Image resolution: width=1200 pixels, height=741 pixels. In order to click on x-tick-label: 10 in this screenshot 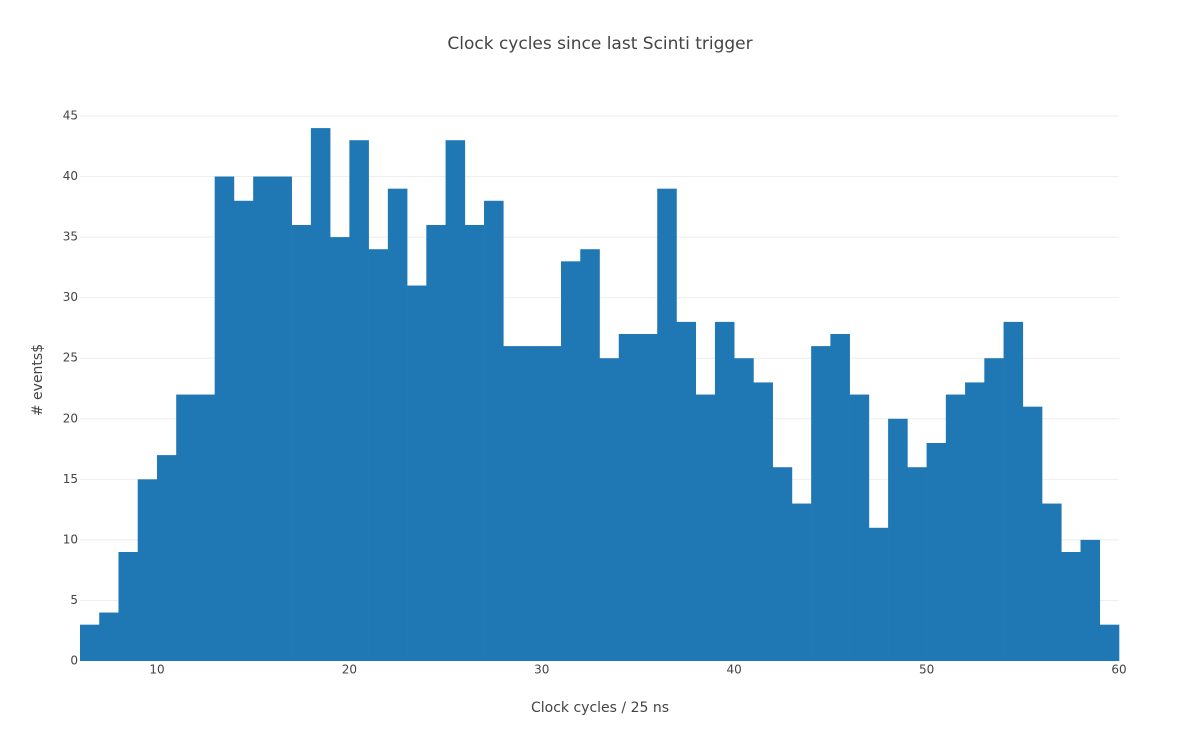, I will do `click(156, 670)`.